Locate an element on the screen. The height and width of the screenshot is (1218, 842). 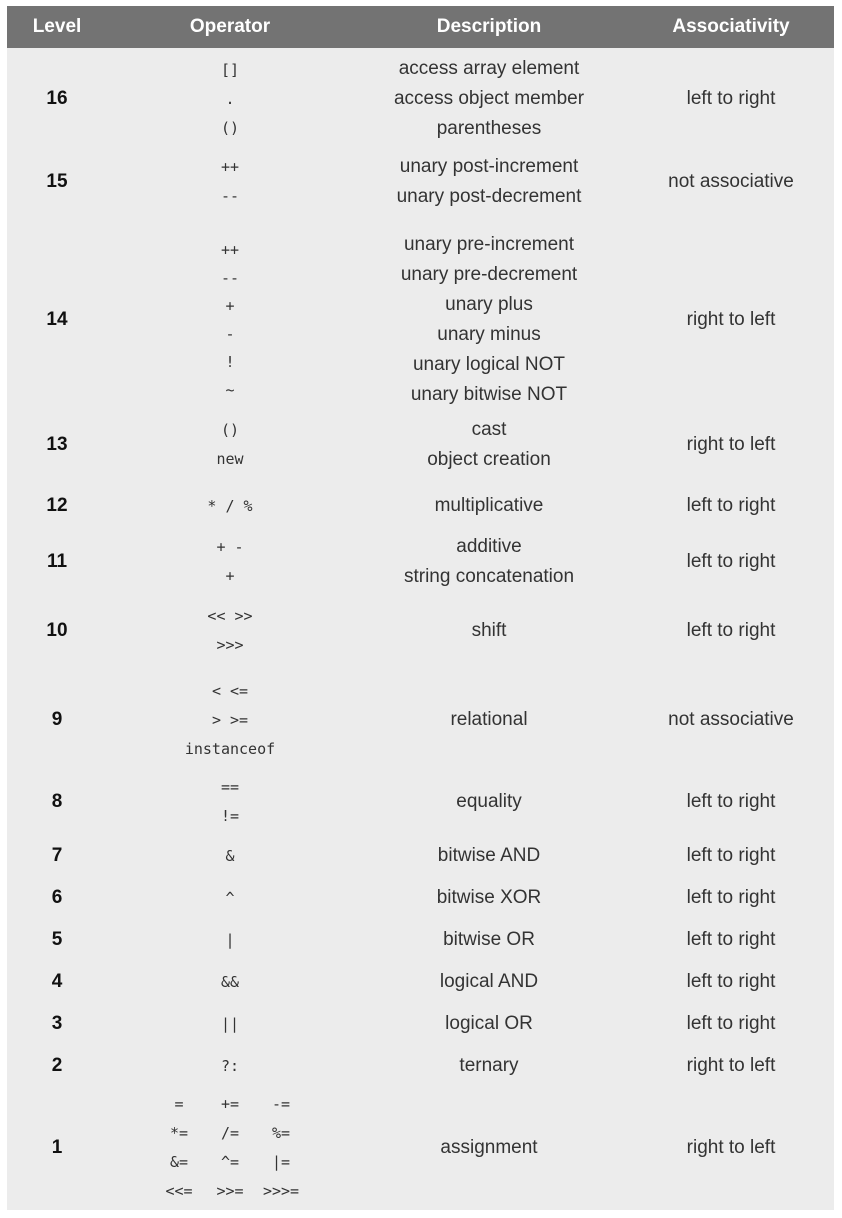
table-row: 6 ^ bitwise XOR left to right is located at coordinates (420, 898).